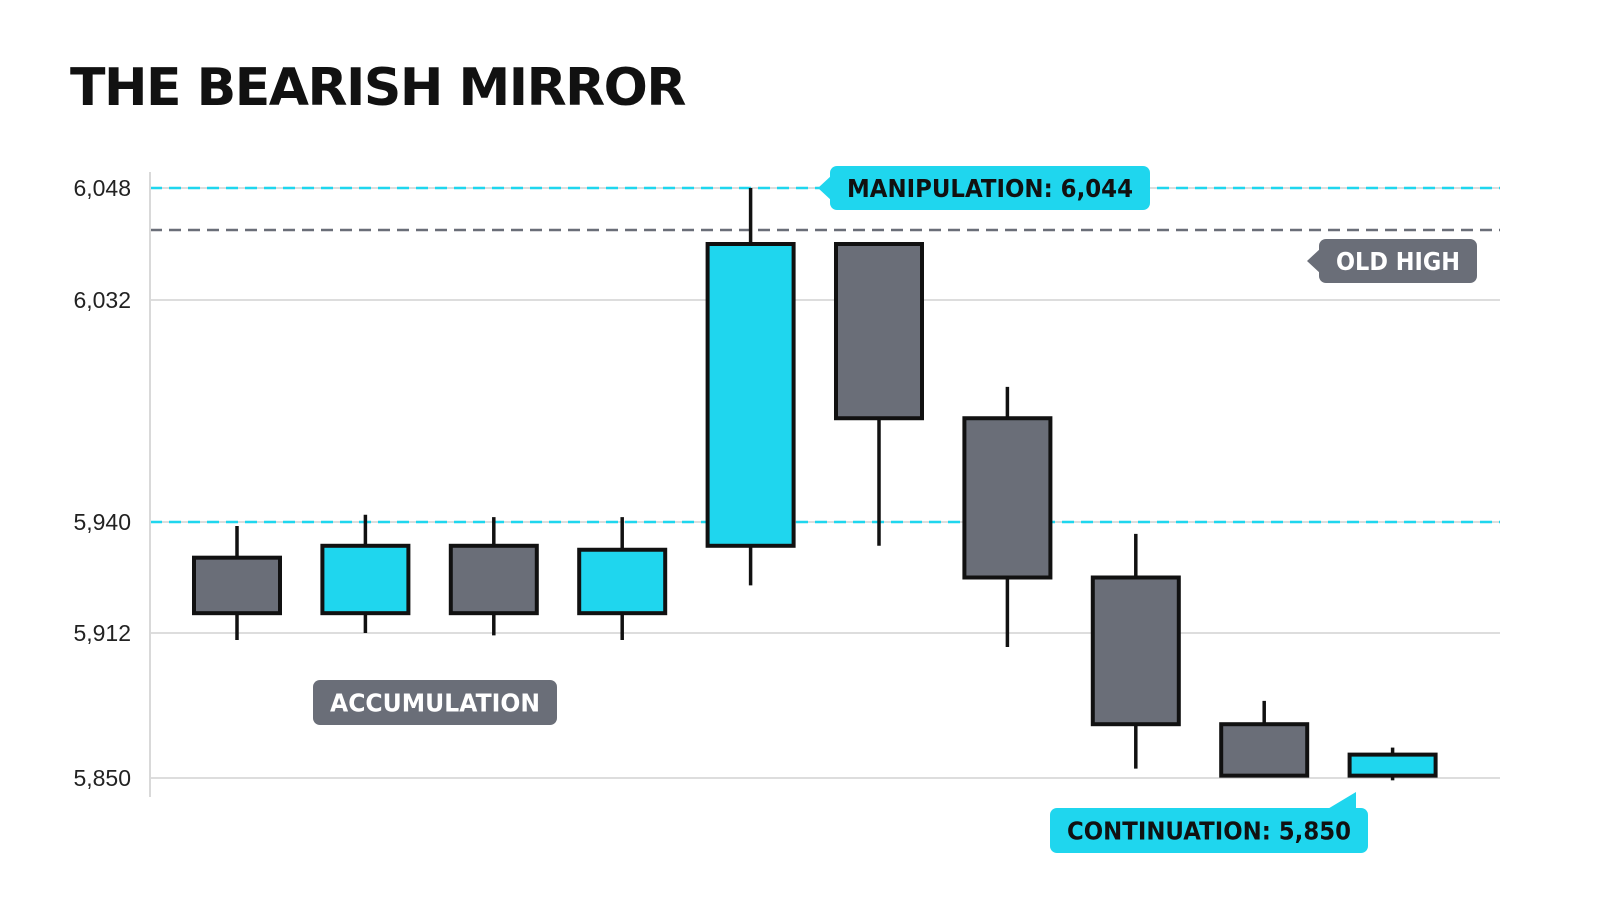  I want to click on y-tick-label: 5,912, so click(102, 633).